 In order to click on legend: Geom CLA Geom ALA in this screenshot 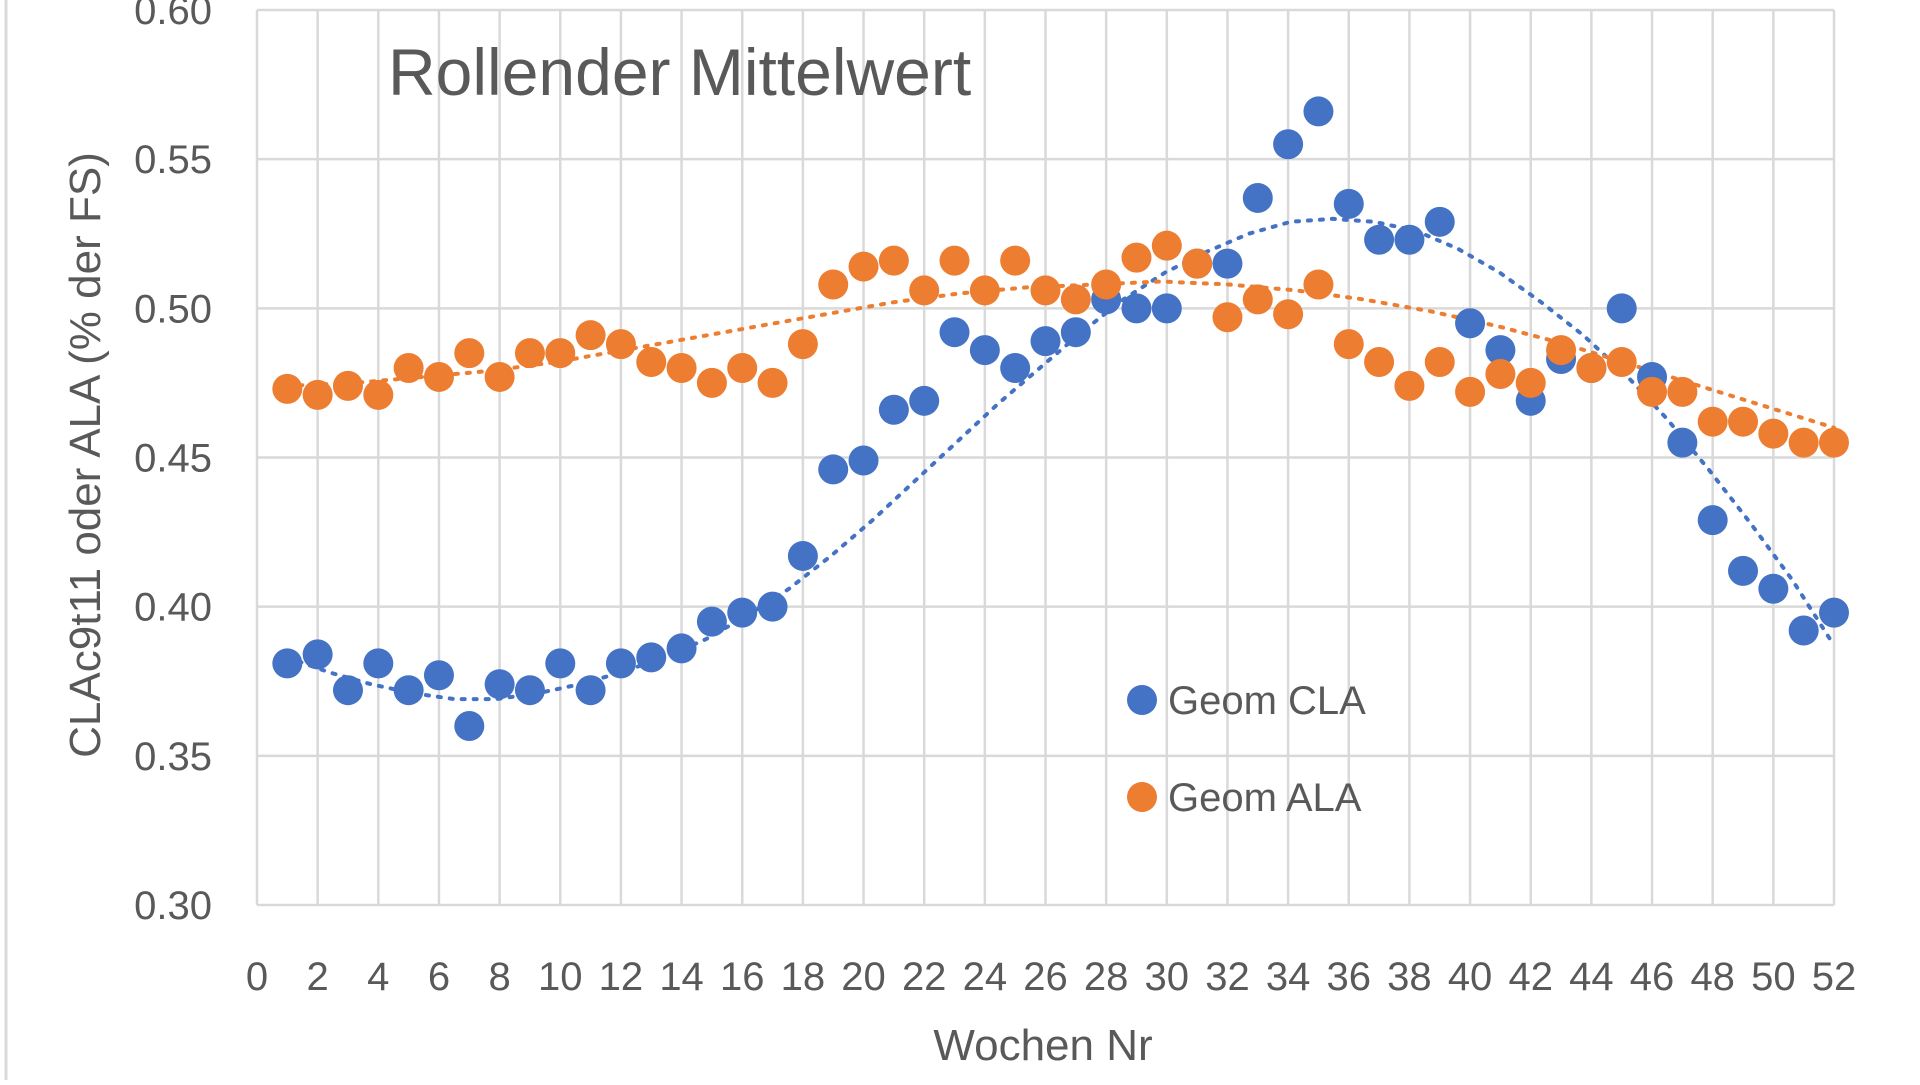, I will do `click(1246, 749)`.